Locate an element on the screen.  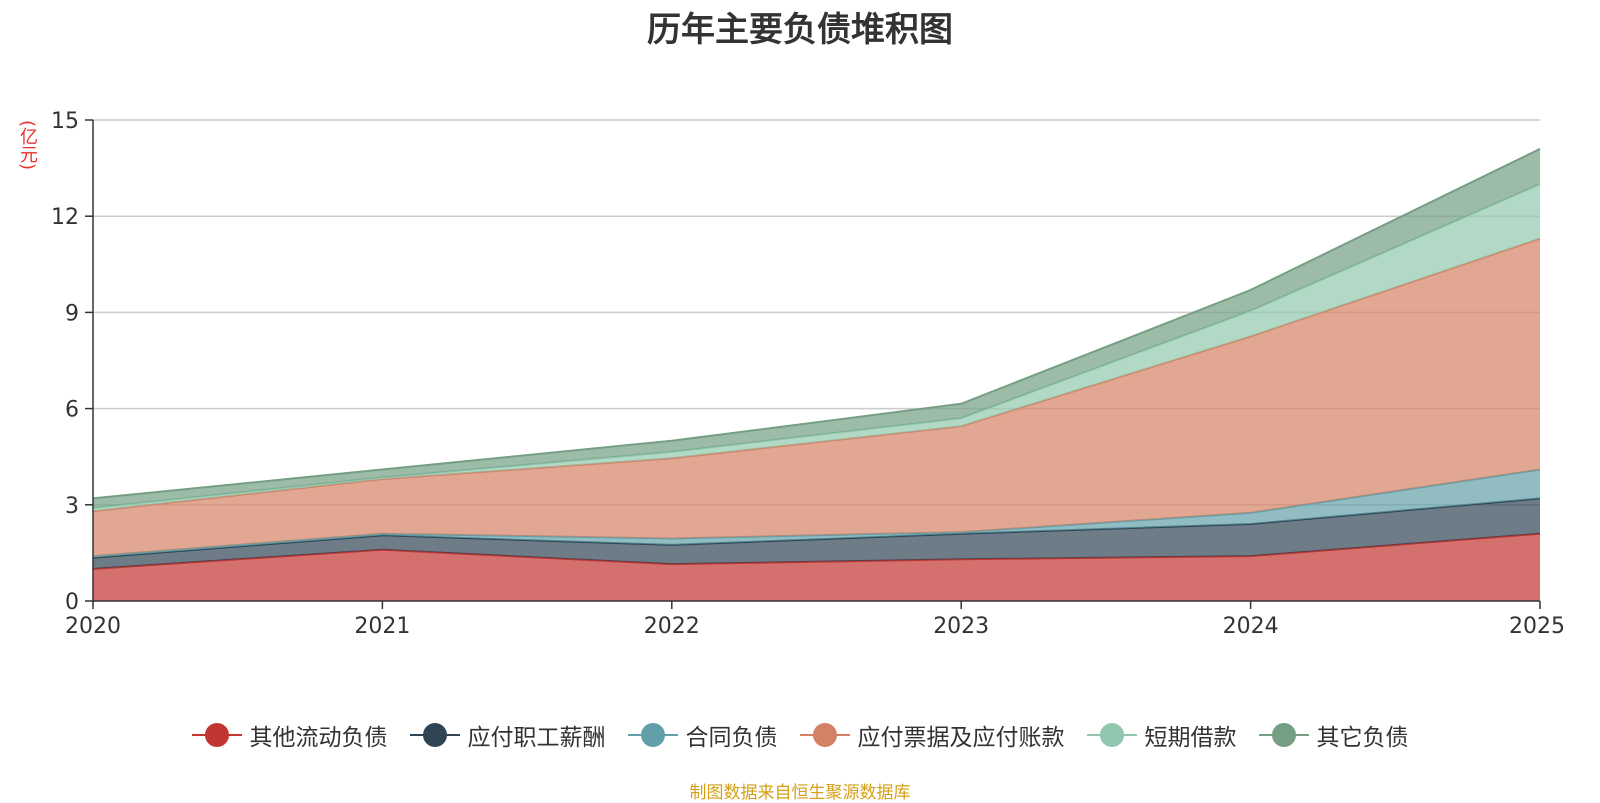
x-tick-label: 2020 is located at coordinates (93, 626).